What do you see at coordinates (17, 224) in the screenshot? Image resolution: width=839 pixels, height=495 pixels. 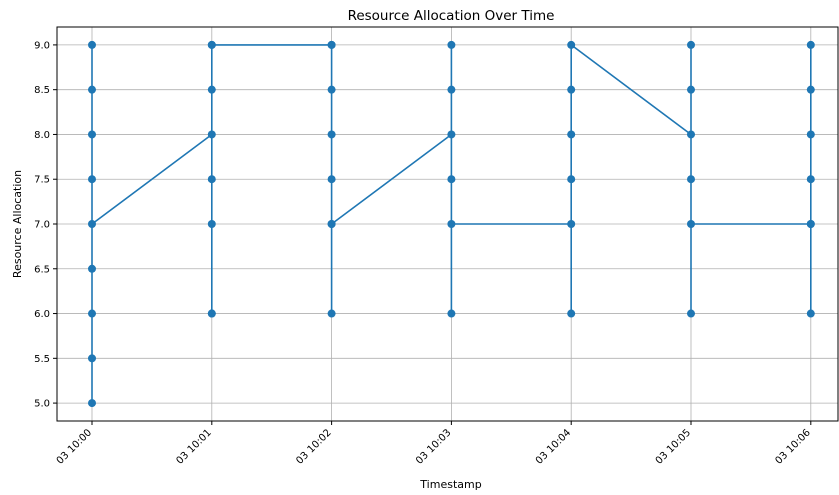 I see `y-axis-label: Resource Allocation` at bounding box center [17, 224].